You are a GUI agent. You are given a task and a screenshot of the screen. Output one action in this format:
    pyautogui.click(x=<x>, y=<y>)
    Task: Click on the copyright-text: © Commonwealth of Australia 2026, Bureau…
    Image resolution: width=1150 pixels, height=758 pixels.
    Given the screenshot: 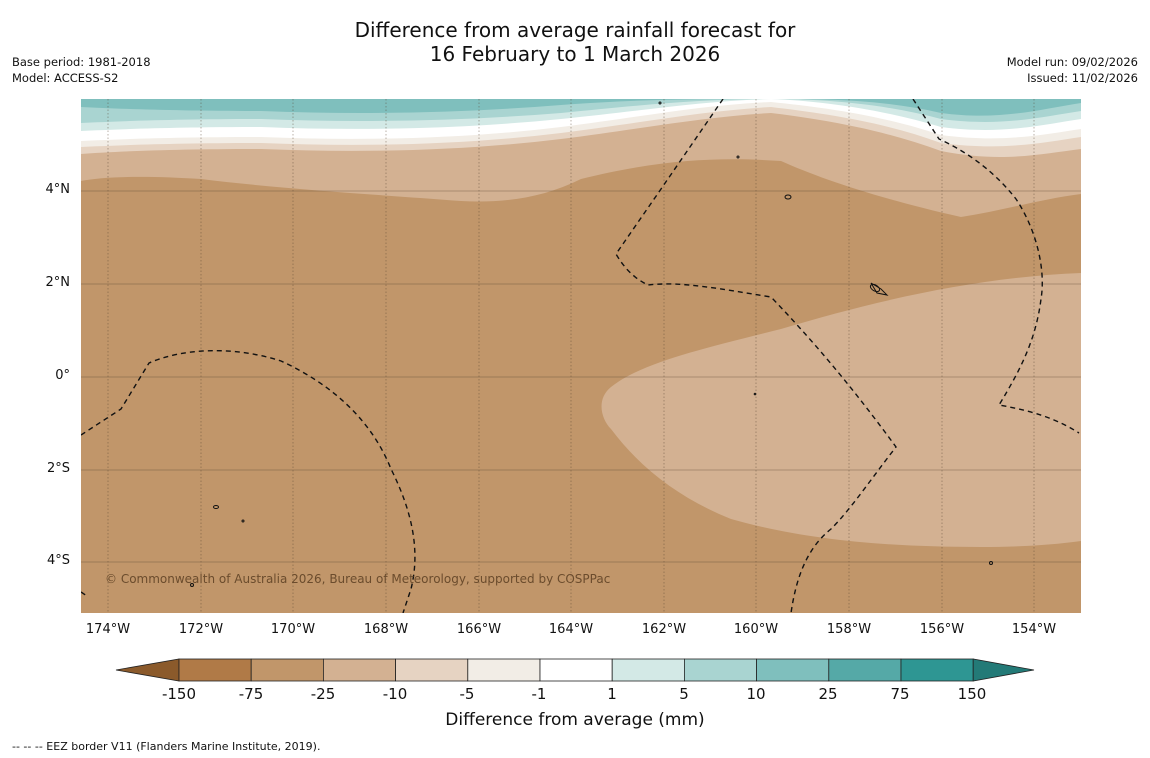 What is the action you would take?
    pyautogui.click(x=358, y=579)
    